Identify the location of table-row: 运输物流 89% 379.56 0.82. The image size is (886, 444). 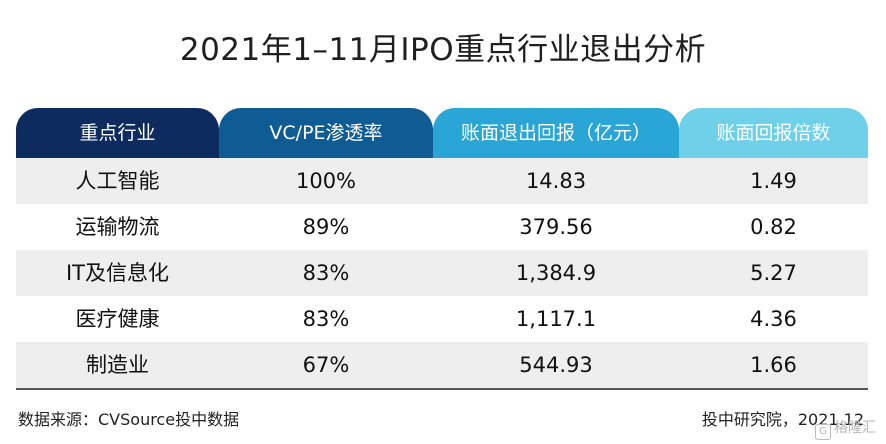
(442, 227).